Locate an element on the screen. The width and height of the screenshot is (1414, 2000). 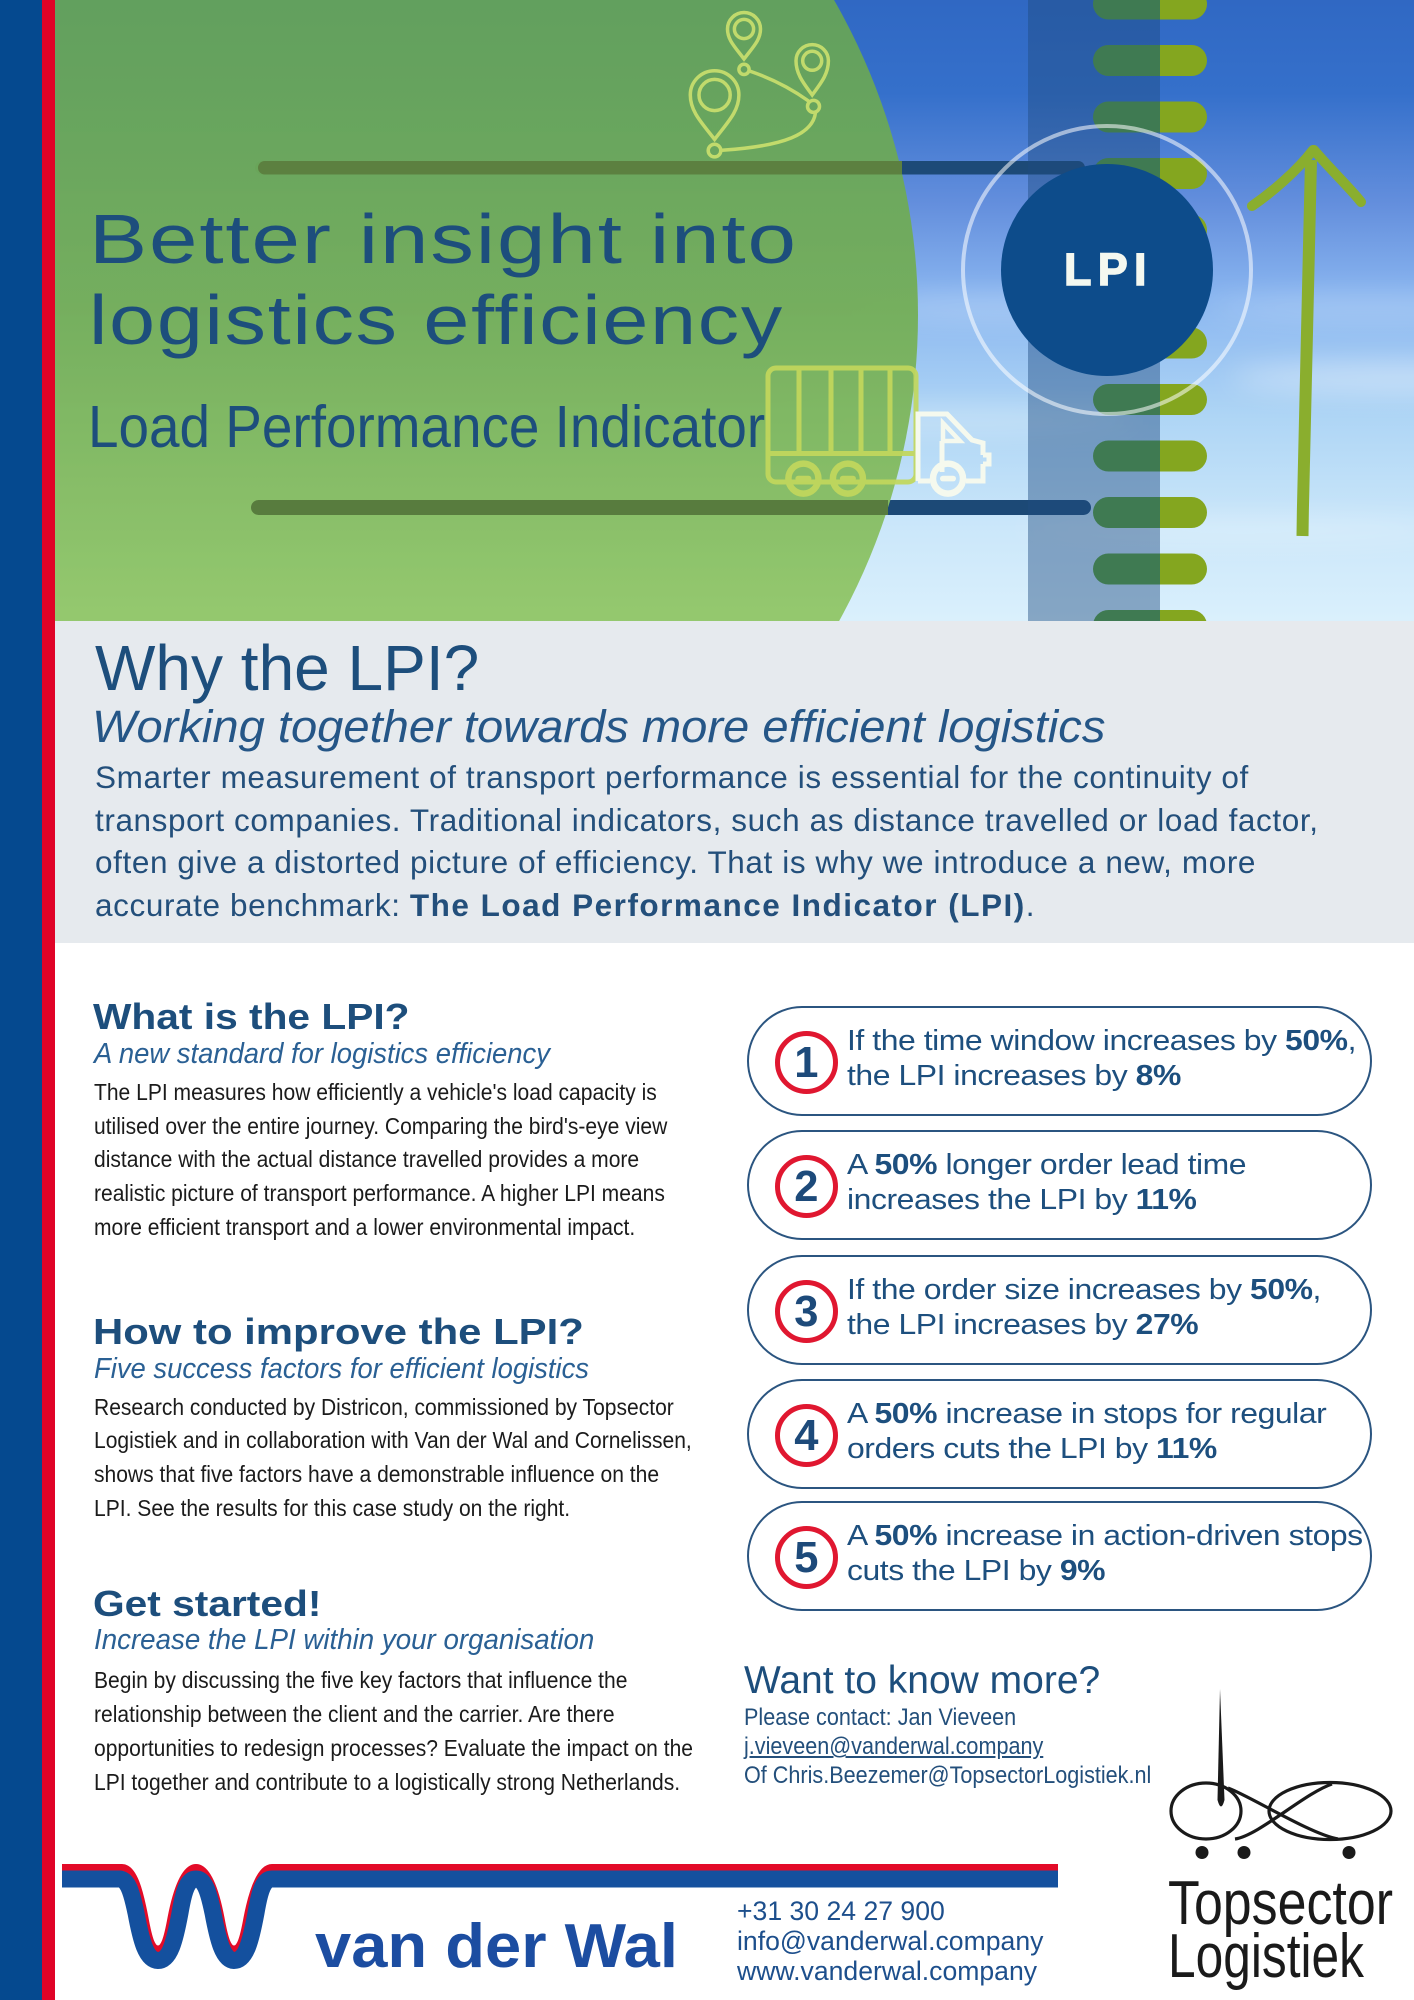
svg-text: LPI is located at coordinates (1107, 269).